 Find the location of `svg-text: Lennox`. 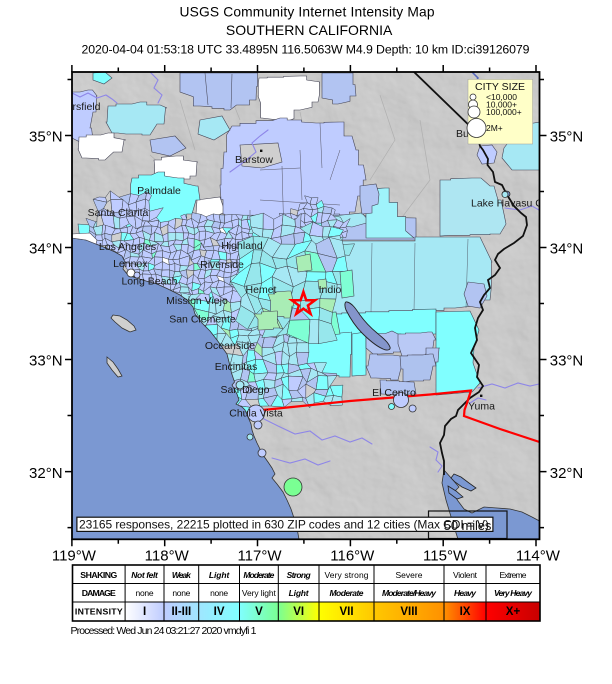

svg-text: Lennox is located at coordinates (130, 264).